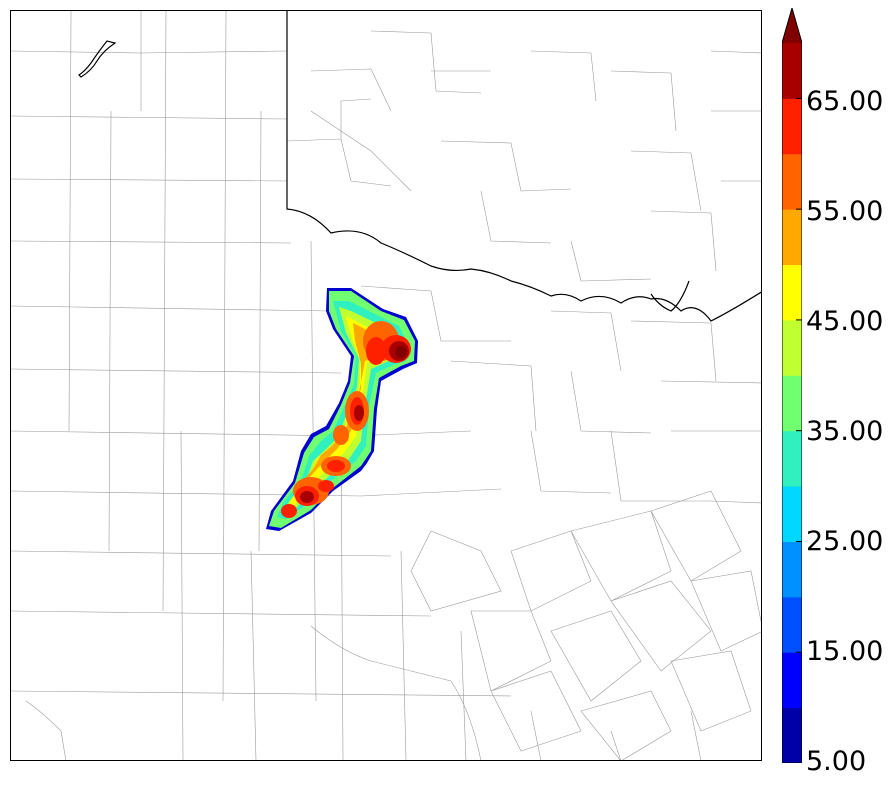 The height and width of the screenshot is (785, 894). Describe the element at coordinates (342, 409) in the screenshot. I see `precipitation-contours` at that location.